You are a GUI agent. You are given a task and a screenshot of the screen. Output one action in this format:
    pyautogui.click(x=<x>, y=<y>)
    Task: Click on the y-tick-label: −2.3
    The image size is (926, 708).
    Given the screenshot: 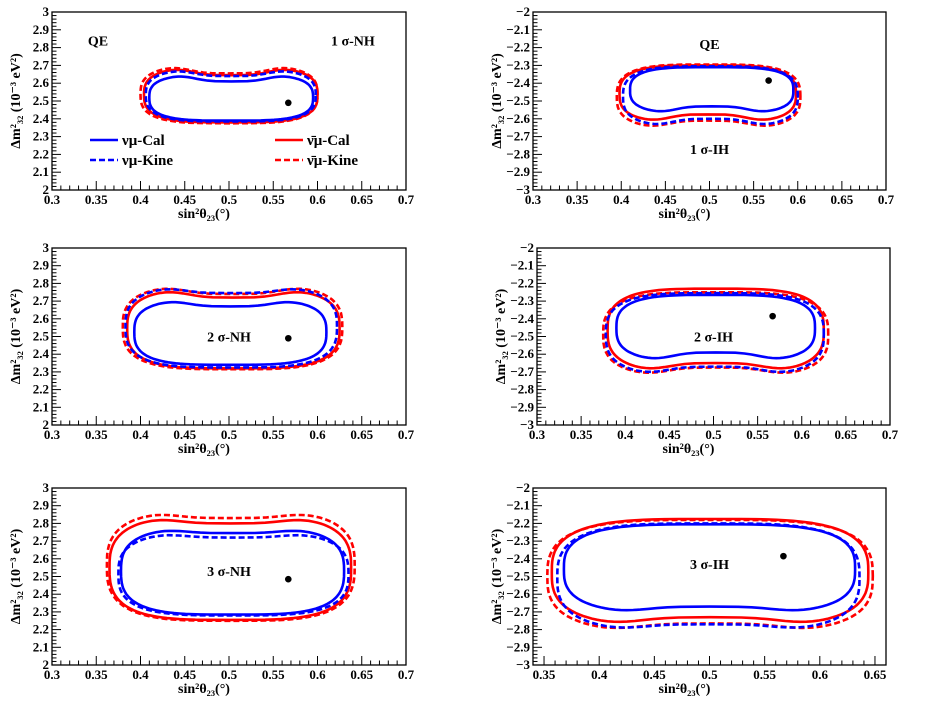 What is the action you would take?
    pyautogui.click(x=518, y=64)
    